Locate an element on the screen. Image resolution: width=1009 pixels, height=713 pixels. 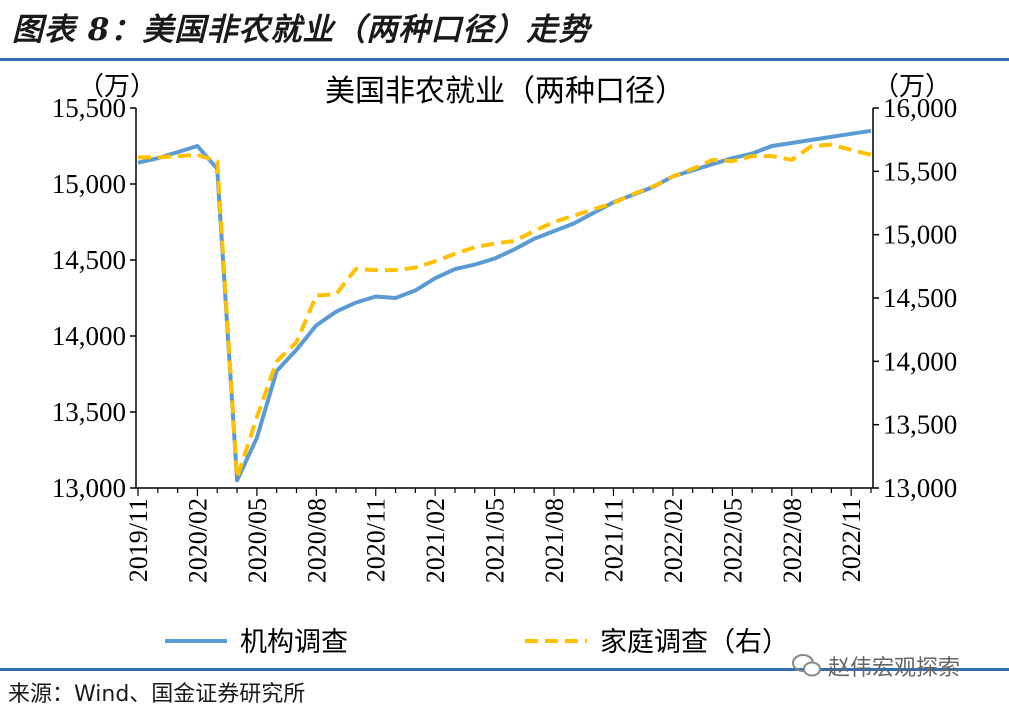
x-tick-label: 2022/08 is located at coordinates (792, 540).